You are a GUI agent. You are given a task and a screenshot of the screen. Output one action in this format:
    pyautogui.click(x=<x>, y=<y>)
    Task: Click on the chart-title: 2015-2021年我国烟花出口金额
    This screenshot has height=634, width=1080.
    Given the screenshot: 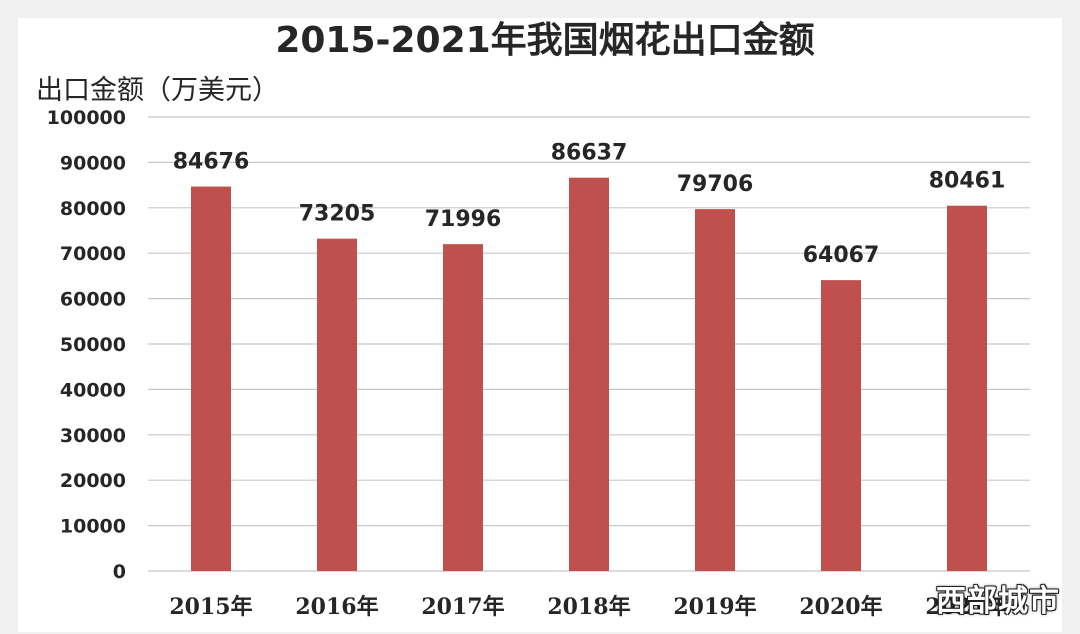 What is the action you would take?
    pyautogui.click(x=544, y=40)
    